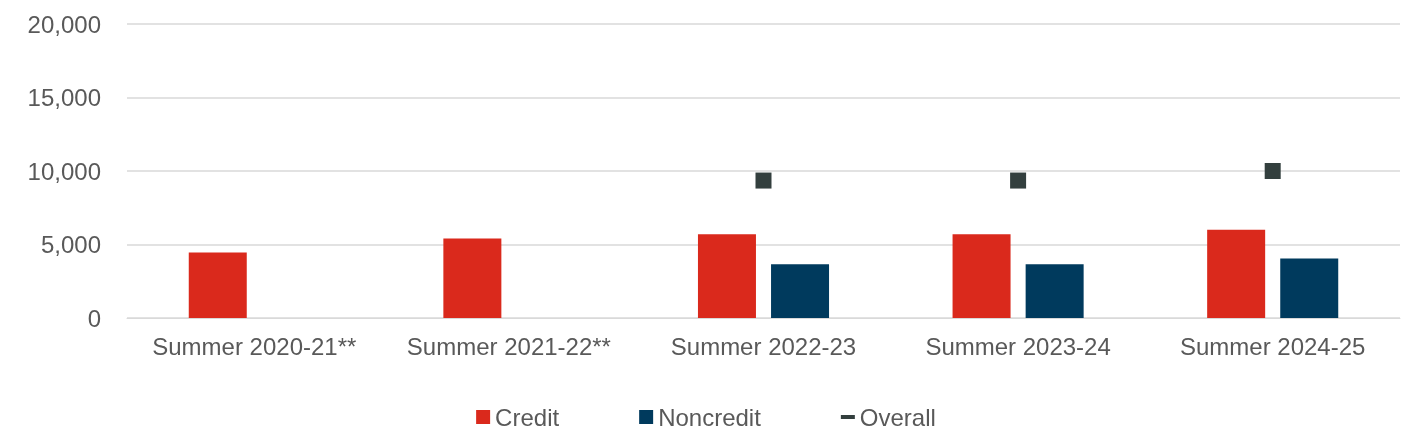 Image resolution: width=1412 pixels, height=436 pixels. Describe the element at coordinates (1272, 346) in the screenshot. I see `x-tick-label: Summer 2024-25` at that location.